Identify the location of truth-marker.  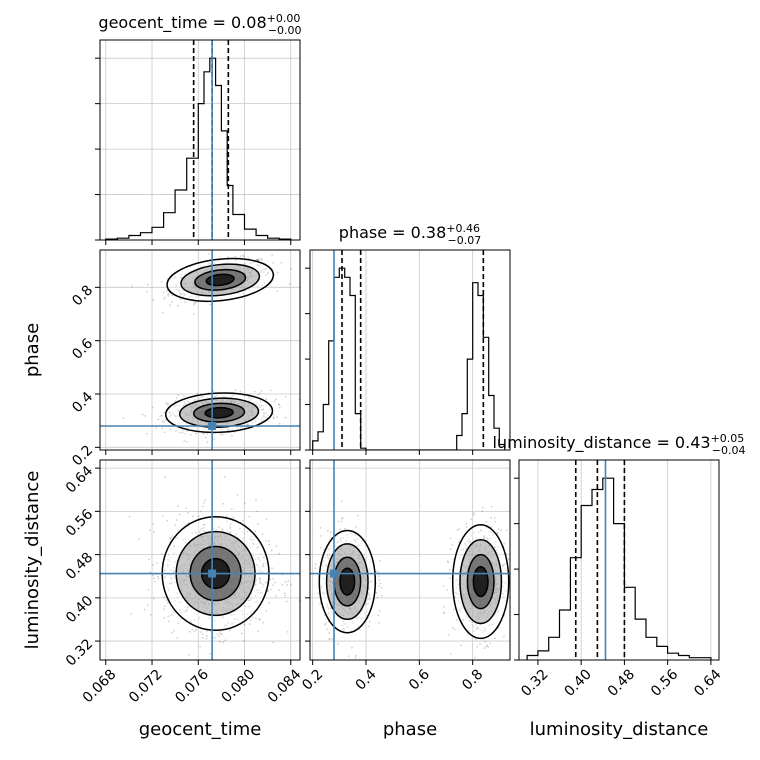
(212, 573).